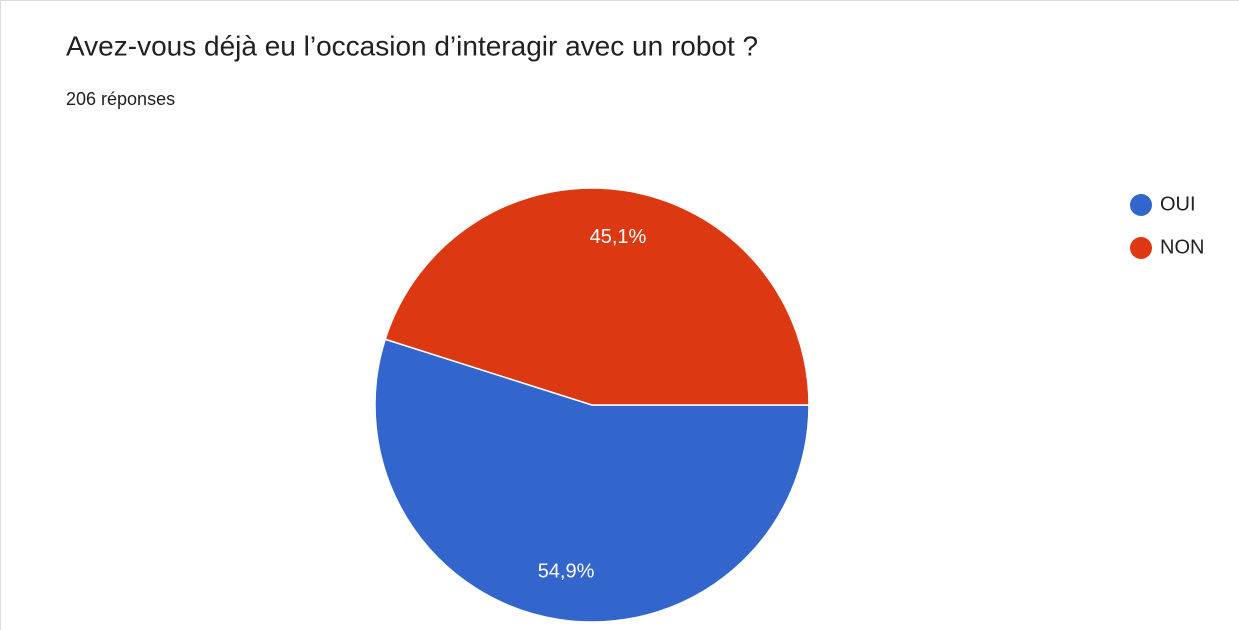  Describe the element at coordinates (1182, 247) in the screenshot. I see `legend-label: NON` at that location.